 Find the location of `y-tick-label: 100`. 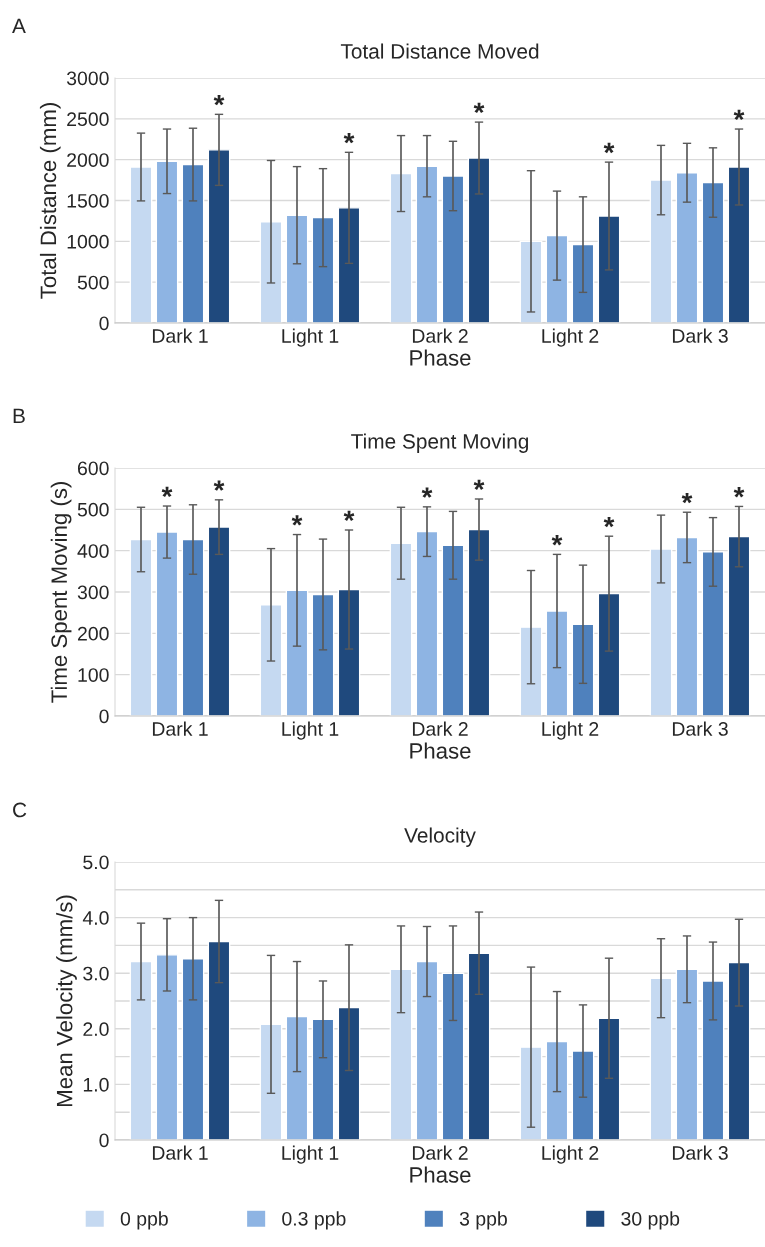

y-tick-label: 100 is located at coordinates (93, 675).